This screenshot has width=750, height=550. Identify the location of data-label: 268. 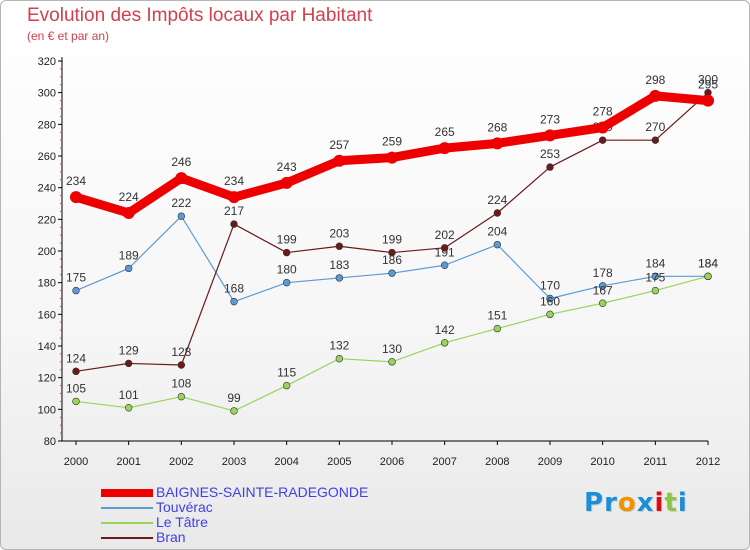
(497, 127).